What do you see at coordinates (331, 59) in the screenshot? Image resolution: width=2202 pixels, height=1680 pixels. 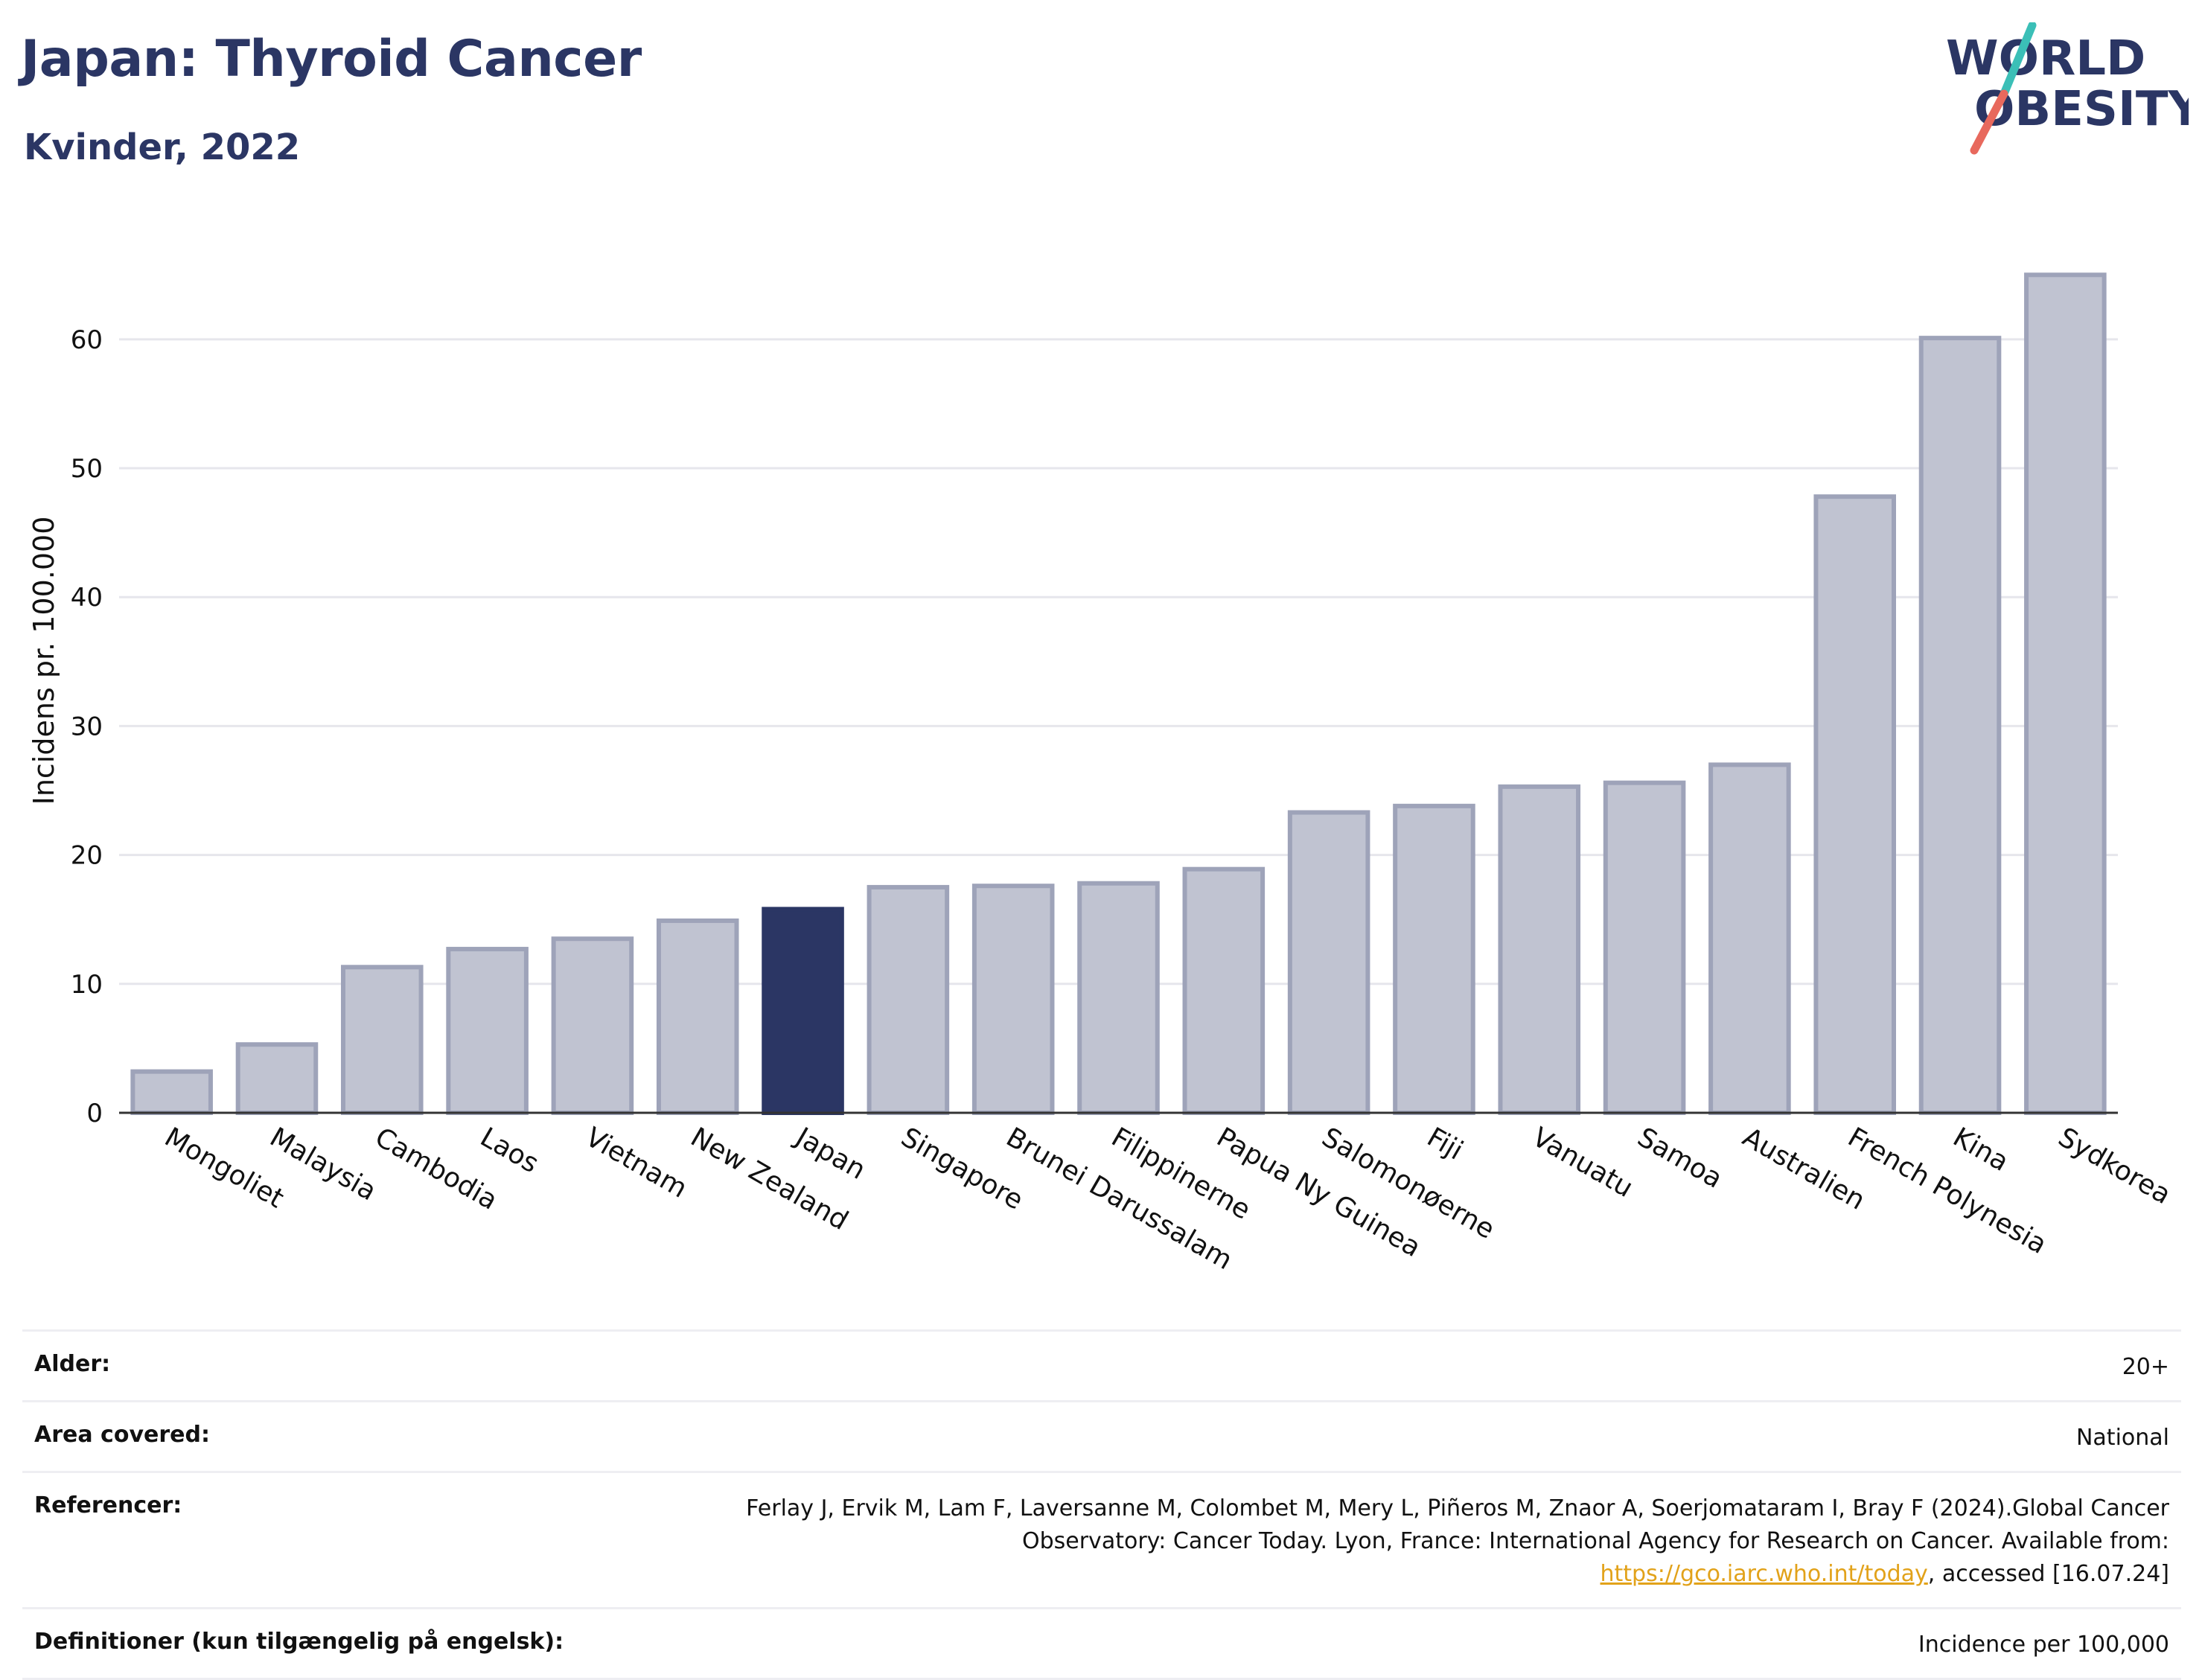 I see `chart-title: Japan: Thyroid Cancer` at bounding box center [331, 59].